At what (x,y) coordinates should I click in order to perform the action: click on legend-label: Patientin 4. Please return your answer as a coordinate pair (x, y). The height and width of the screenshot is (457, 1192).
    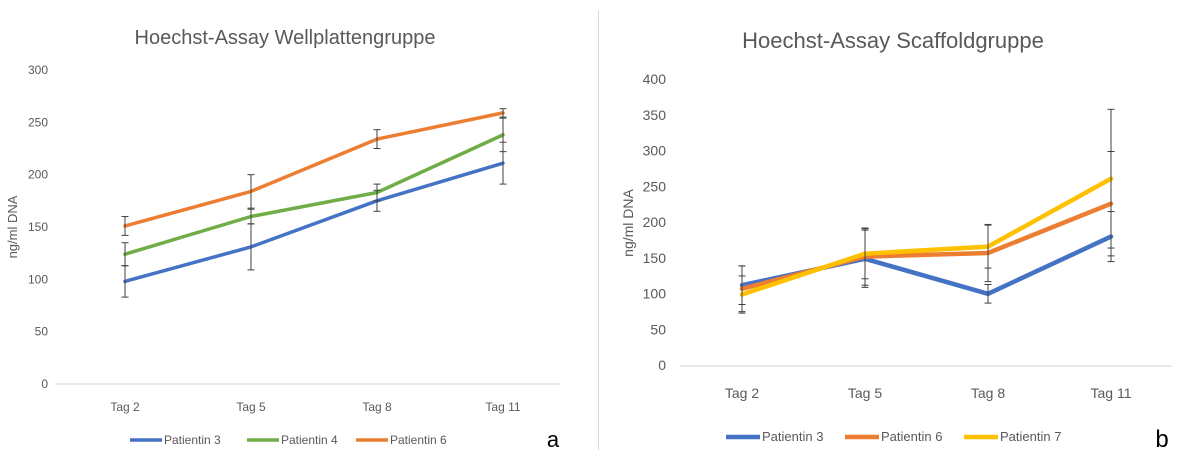
    Looking at the image, I should click on (309, 440).